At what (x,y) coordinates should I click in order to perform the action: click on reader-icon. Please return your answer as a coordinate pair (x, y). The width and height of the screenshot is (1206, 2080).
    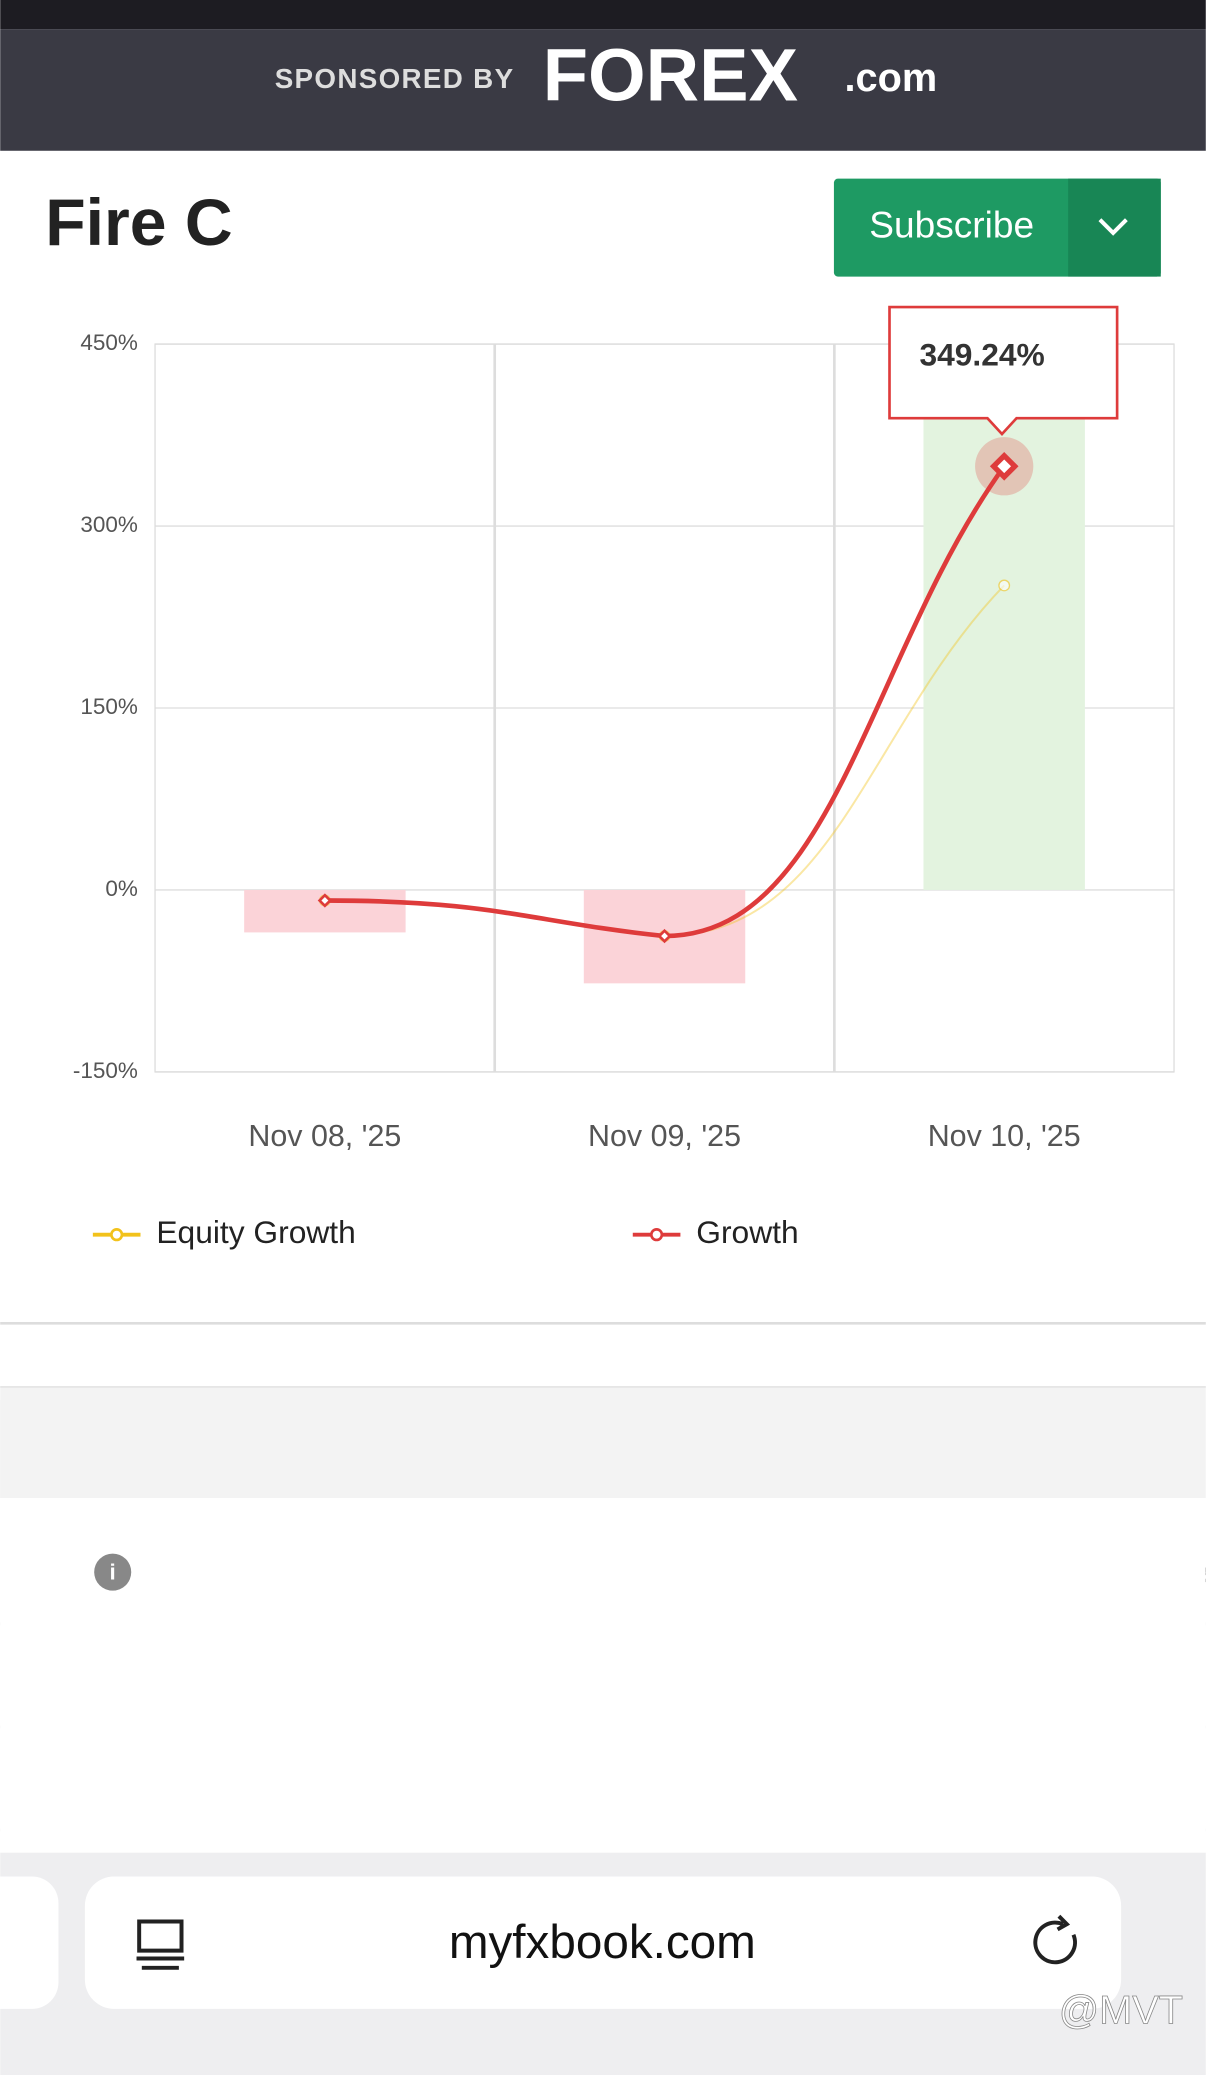
    Looking at the image, I should click on (160, 1944).